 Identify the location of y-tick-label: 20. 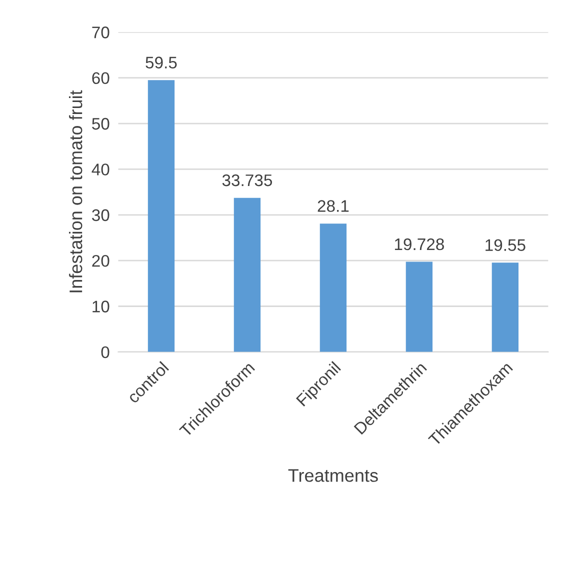
(101, 260).